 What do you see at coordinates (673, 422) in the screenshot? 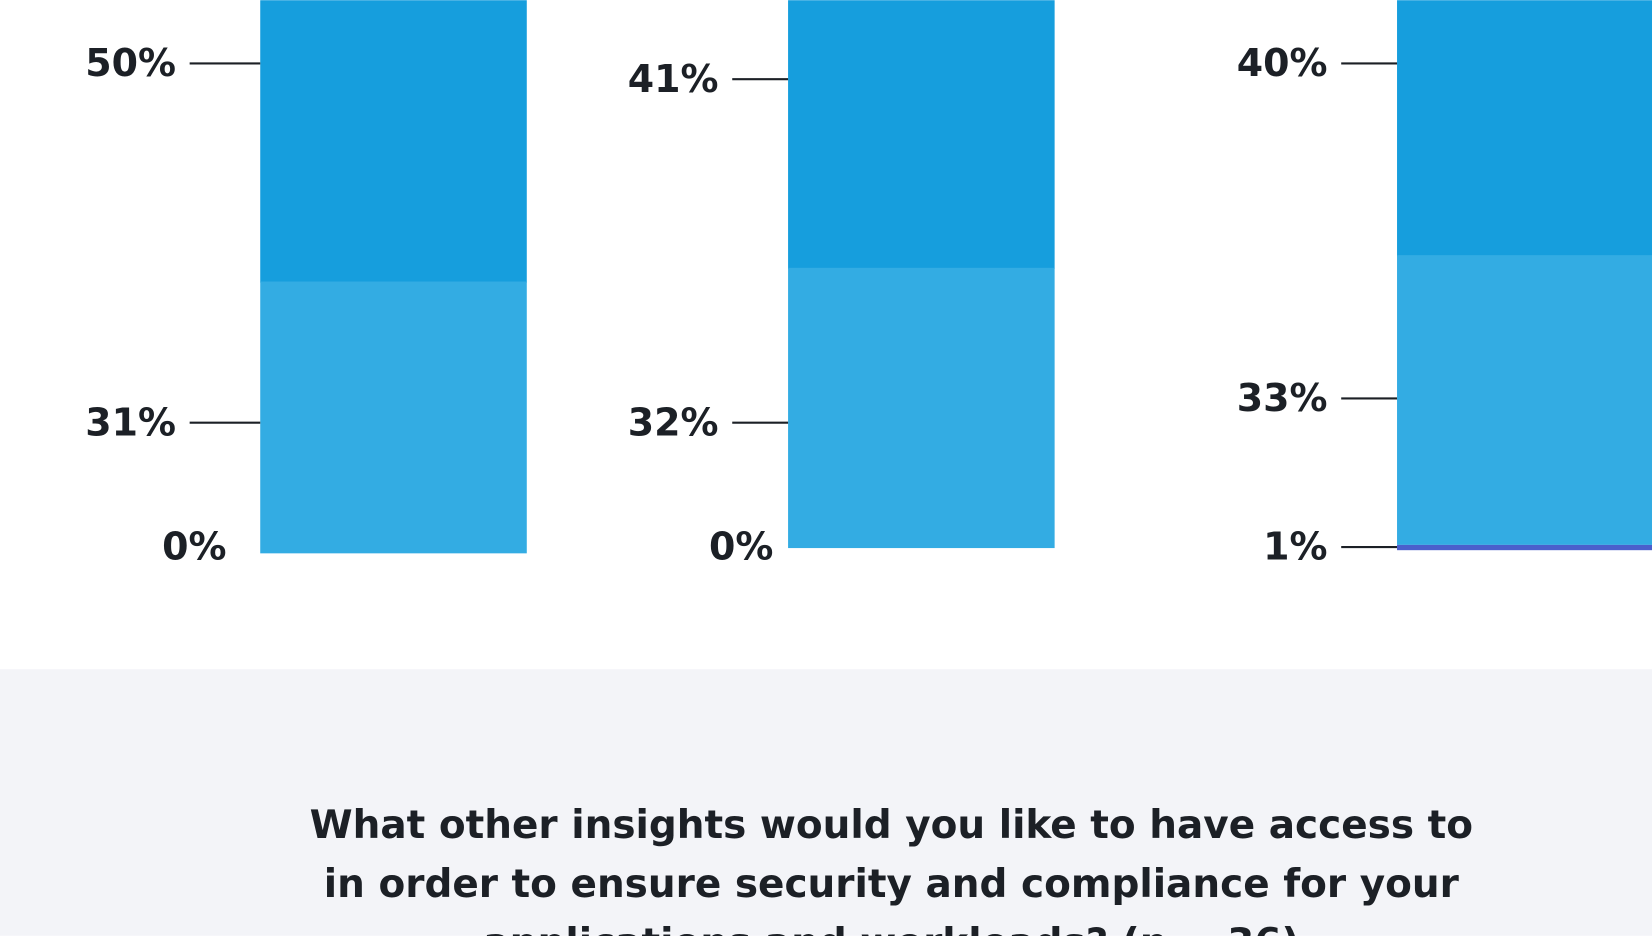
I see `value-label: 32%` at bounding box center [673, 422].